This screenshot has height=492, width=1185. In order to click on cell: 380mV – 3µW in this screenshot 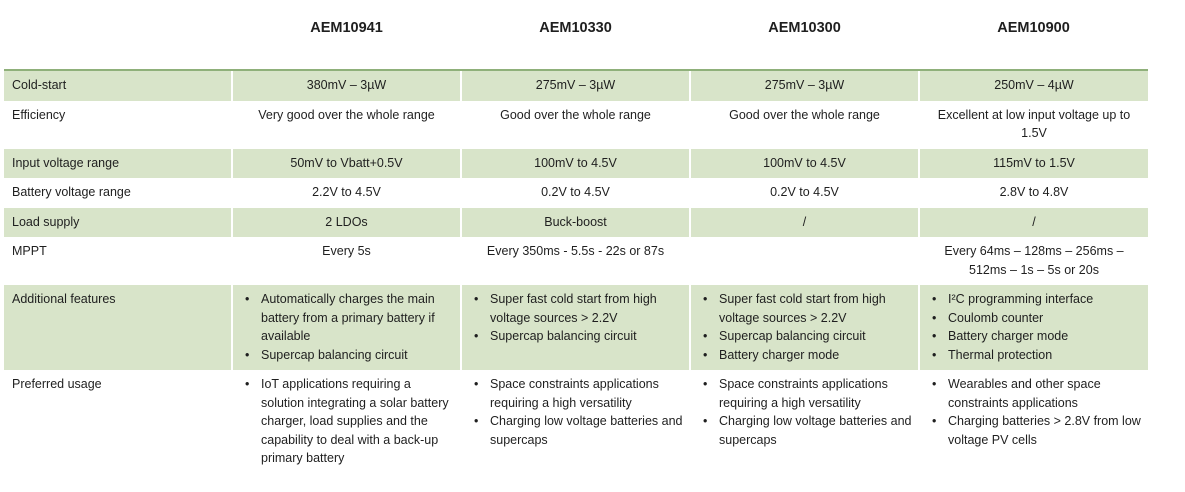, I will do `click(347, 85)`.